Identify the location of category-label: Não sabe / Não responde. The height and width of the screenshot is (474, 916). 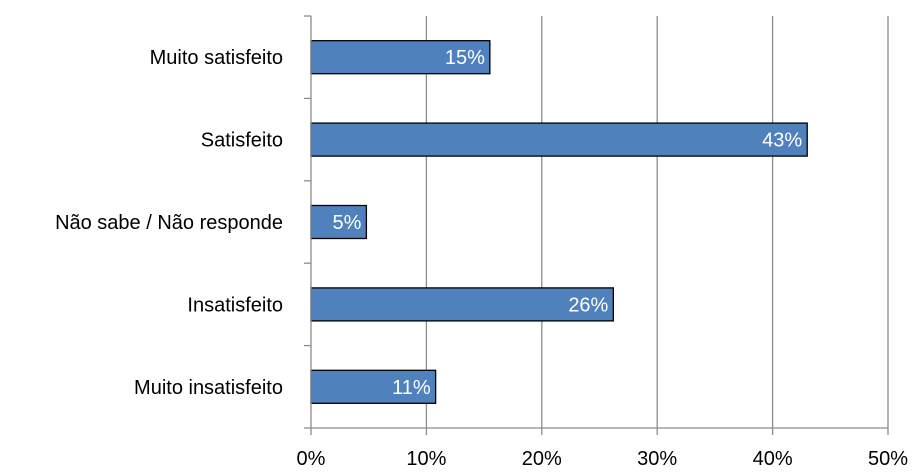
(169, 223).